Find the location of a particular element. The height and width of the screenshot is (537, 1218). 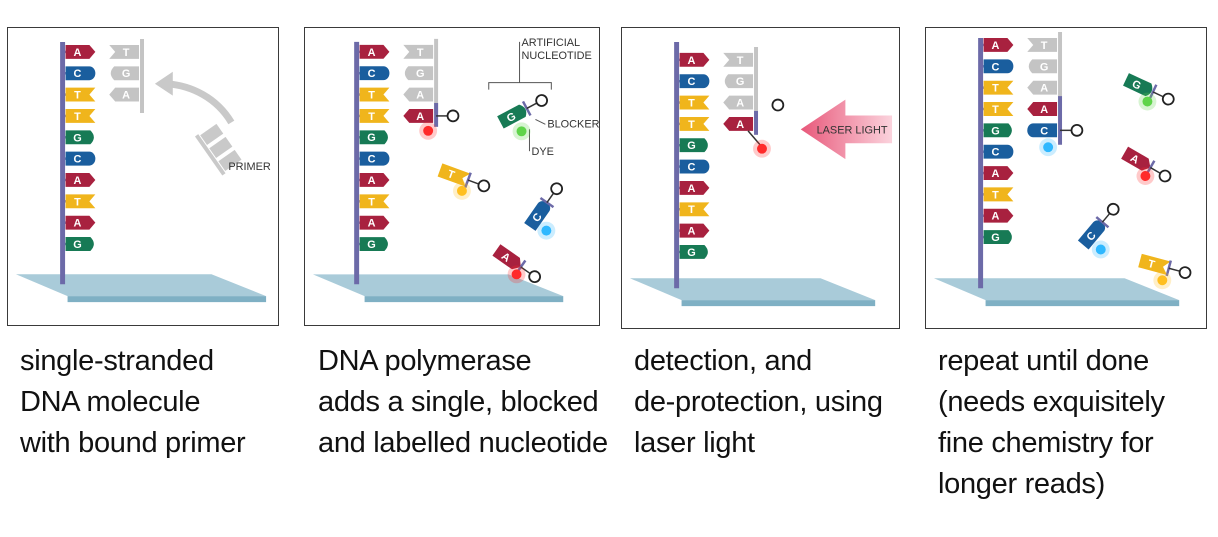

added-nucleotide-A: A is located at coordinates (738, 123).